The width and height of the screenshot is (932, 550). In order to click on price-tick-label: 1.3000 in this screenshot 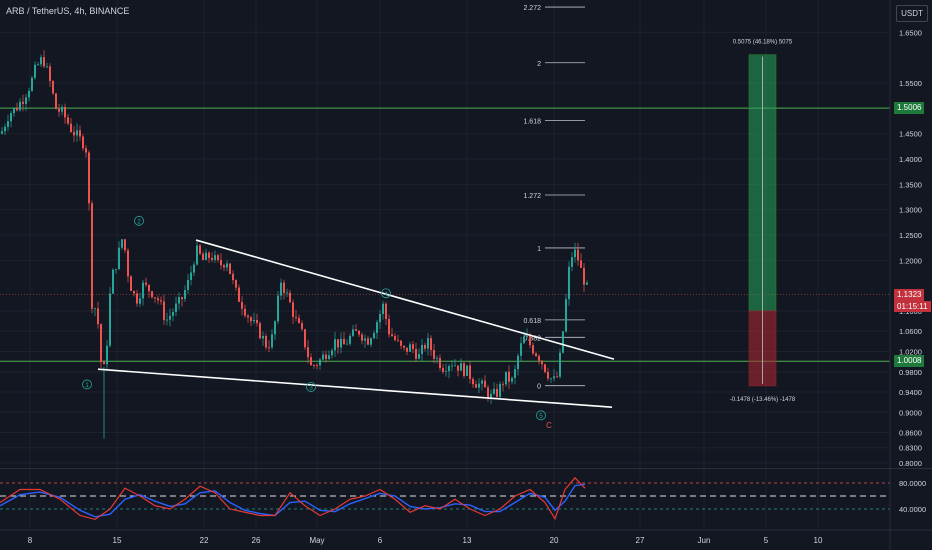, I will do `click(910, 210)`.